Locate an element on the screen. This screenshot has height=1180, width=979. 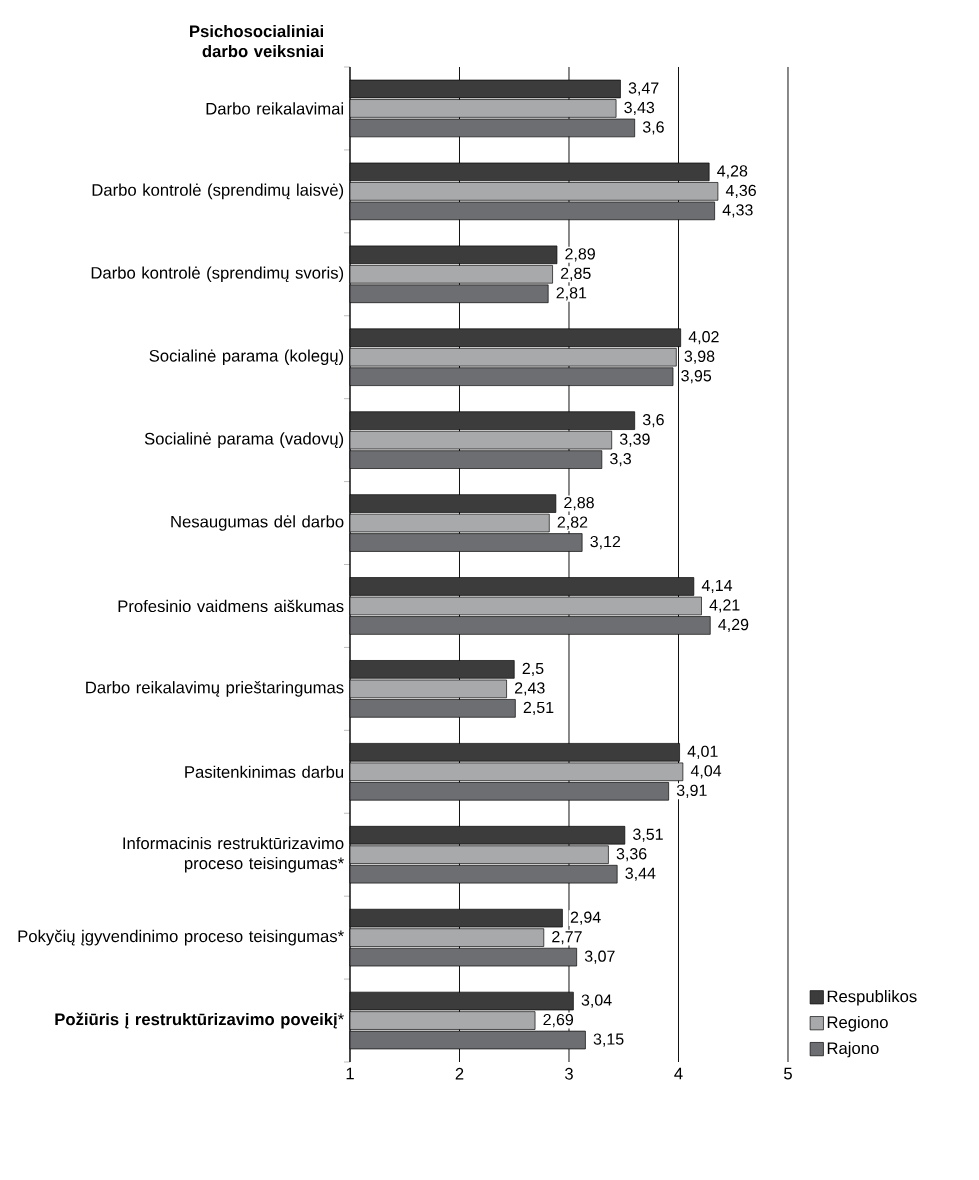
y-tick-label: Darbo kontrolė (sprendimų laisvė) is located at coordinates (218, 191).